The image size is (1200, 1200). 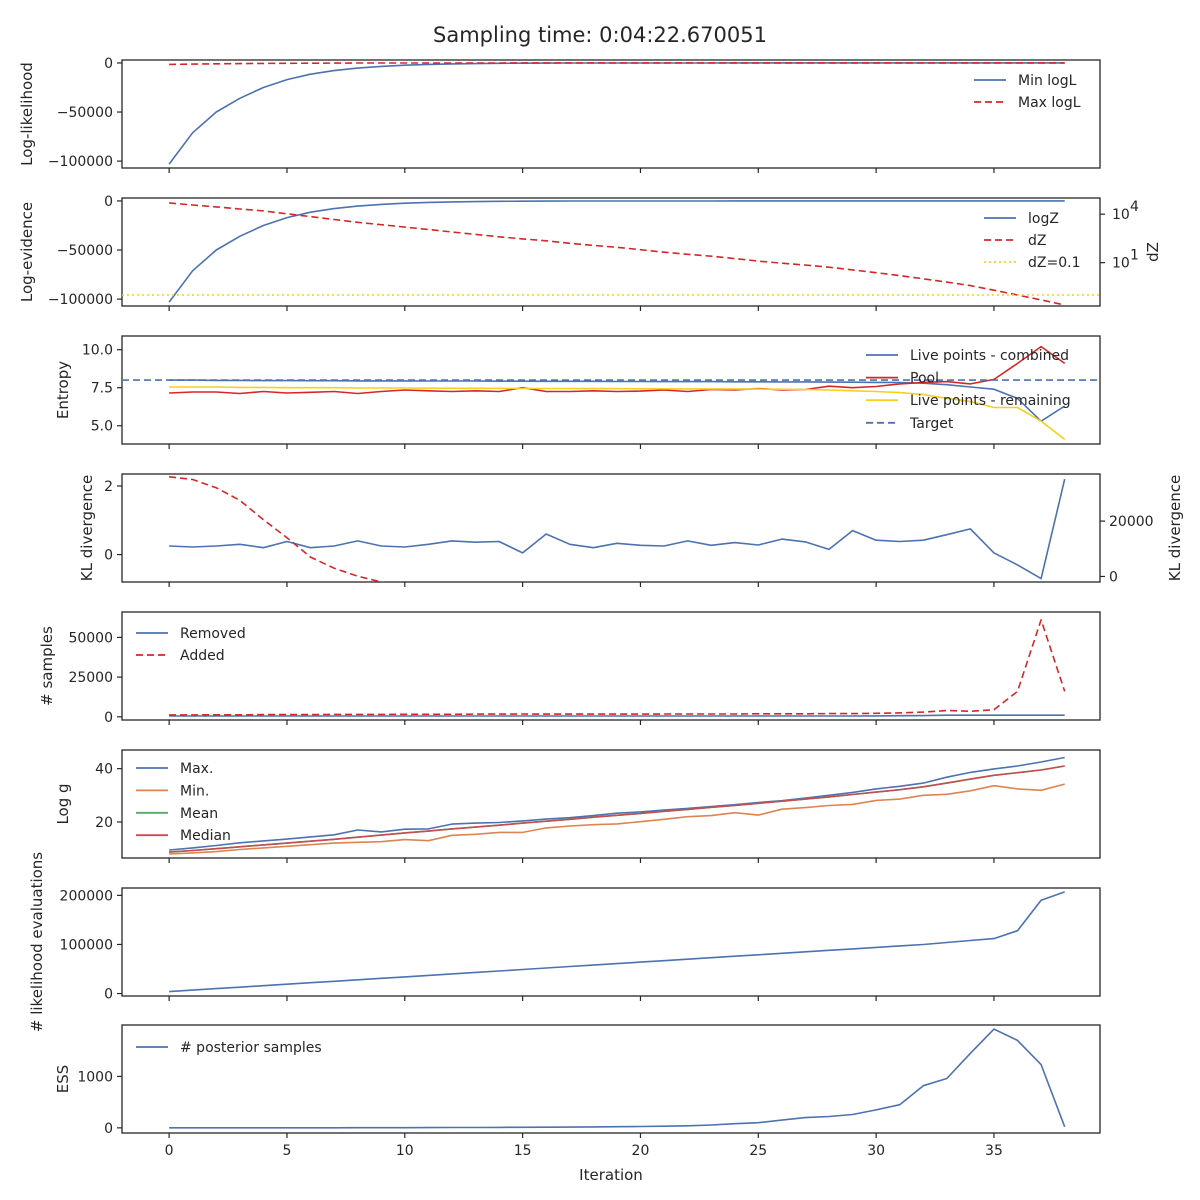 I want to click on y2-tick-label: 20000, so click(x=1131, y=522).